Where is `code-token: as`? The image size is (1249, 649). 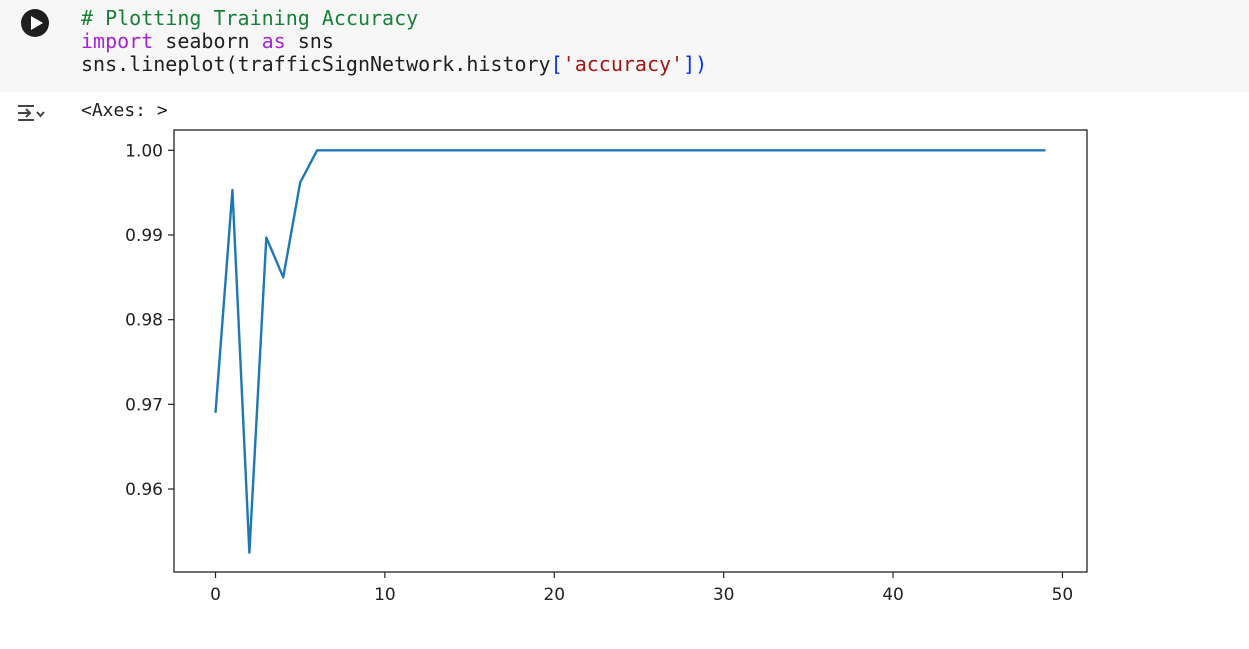 code-token: as is located at coordinates (273, 41).